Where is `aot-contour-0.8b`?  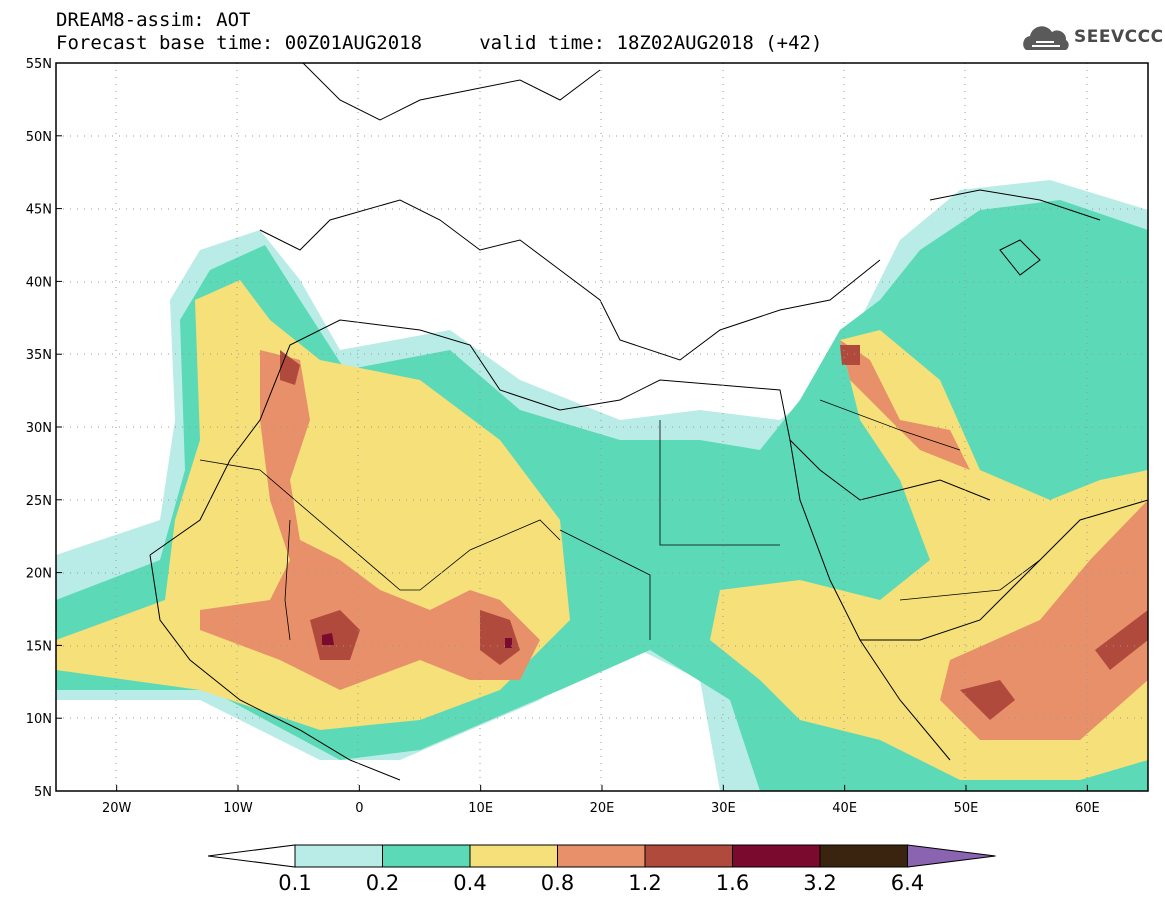 aot-contour-0.8b is located at coordinates (1044, 620).